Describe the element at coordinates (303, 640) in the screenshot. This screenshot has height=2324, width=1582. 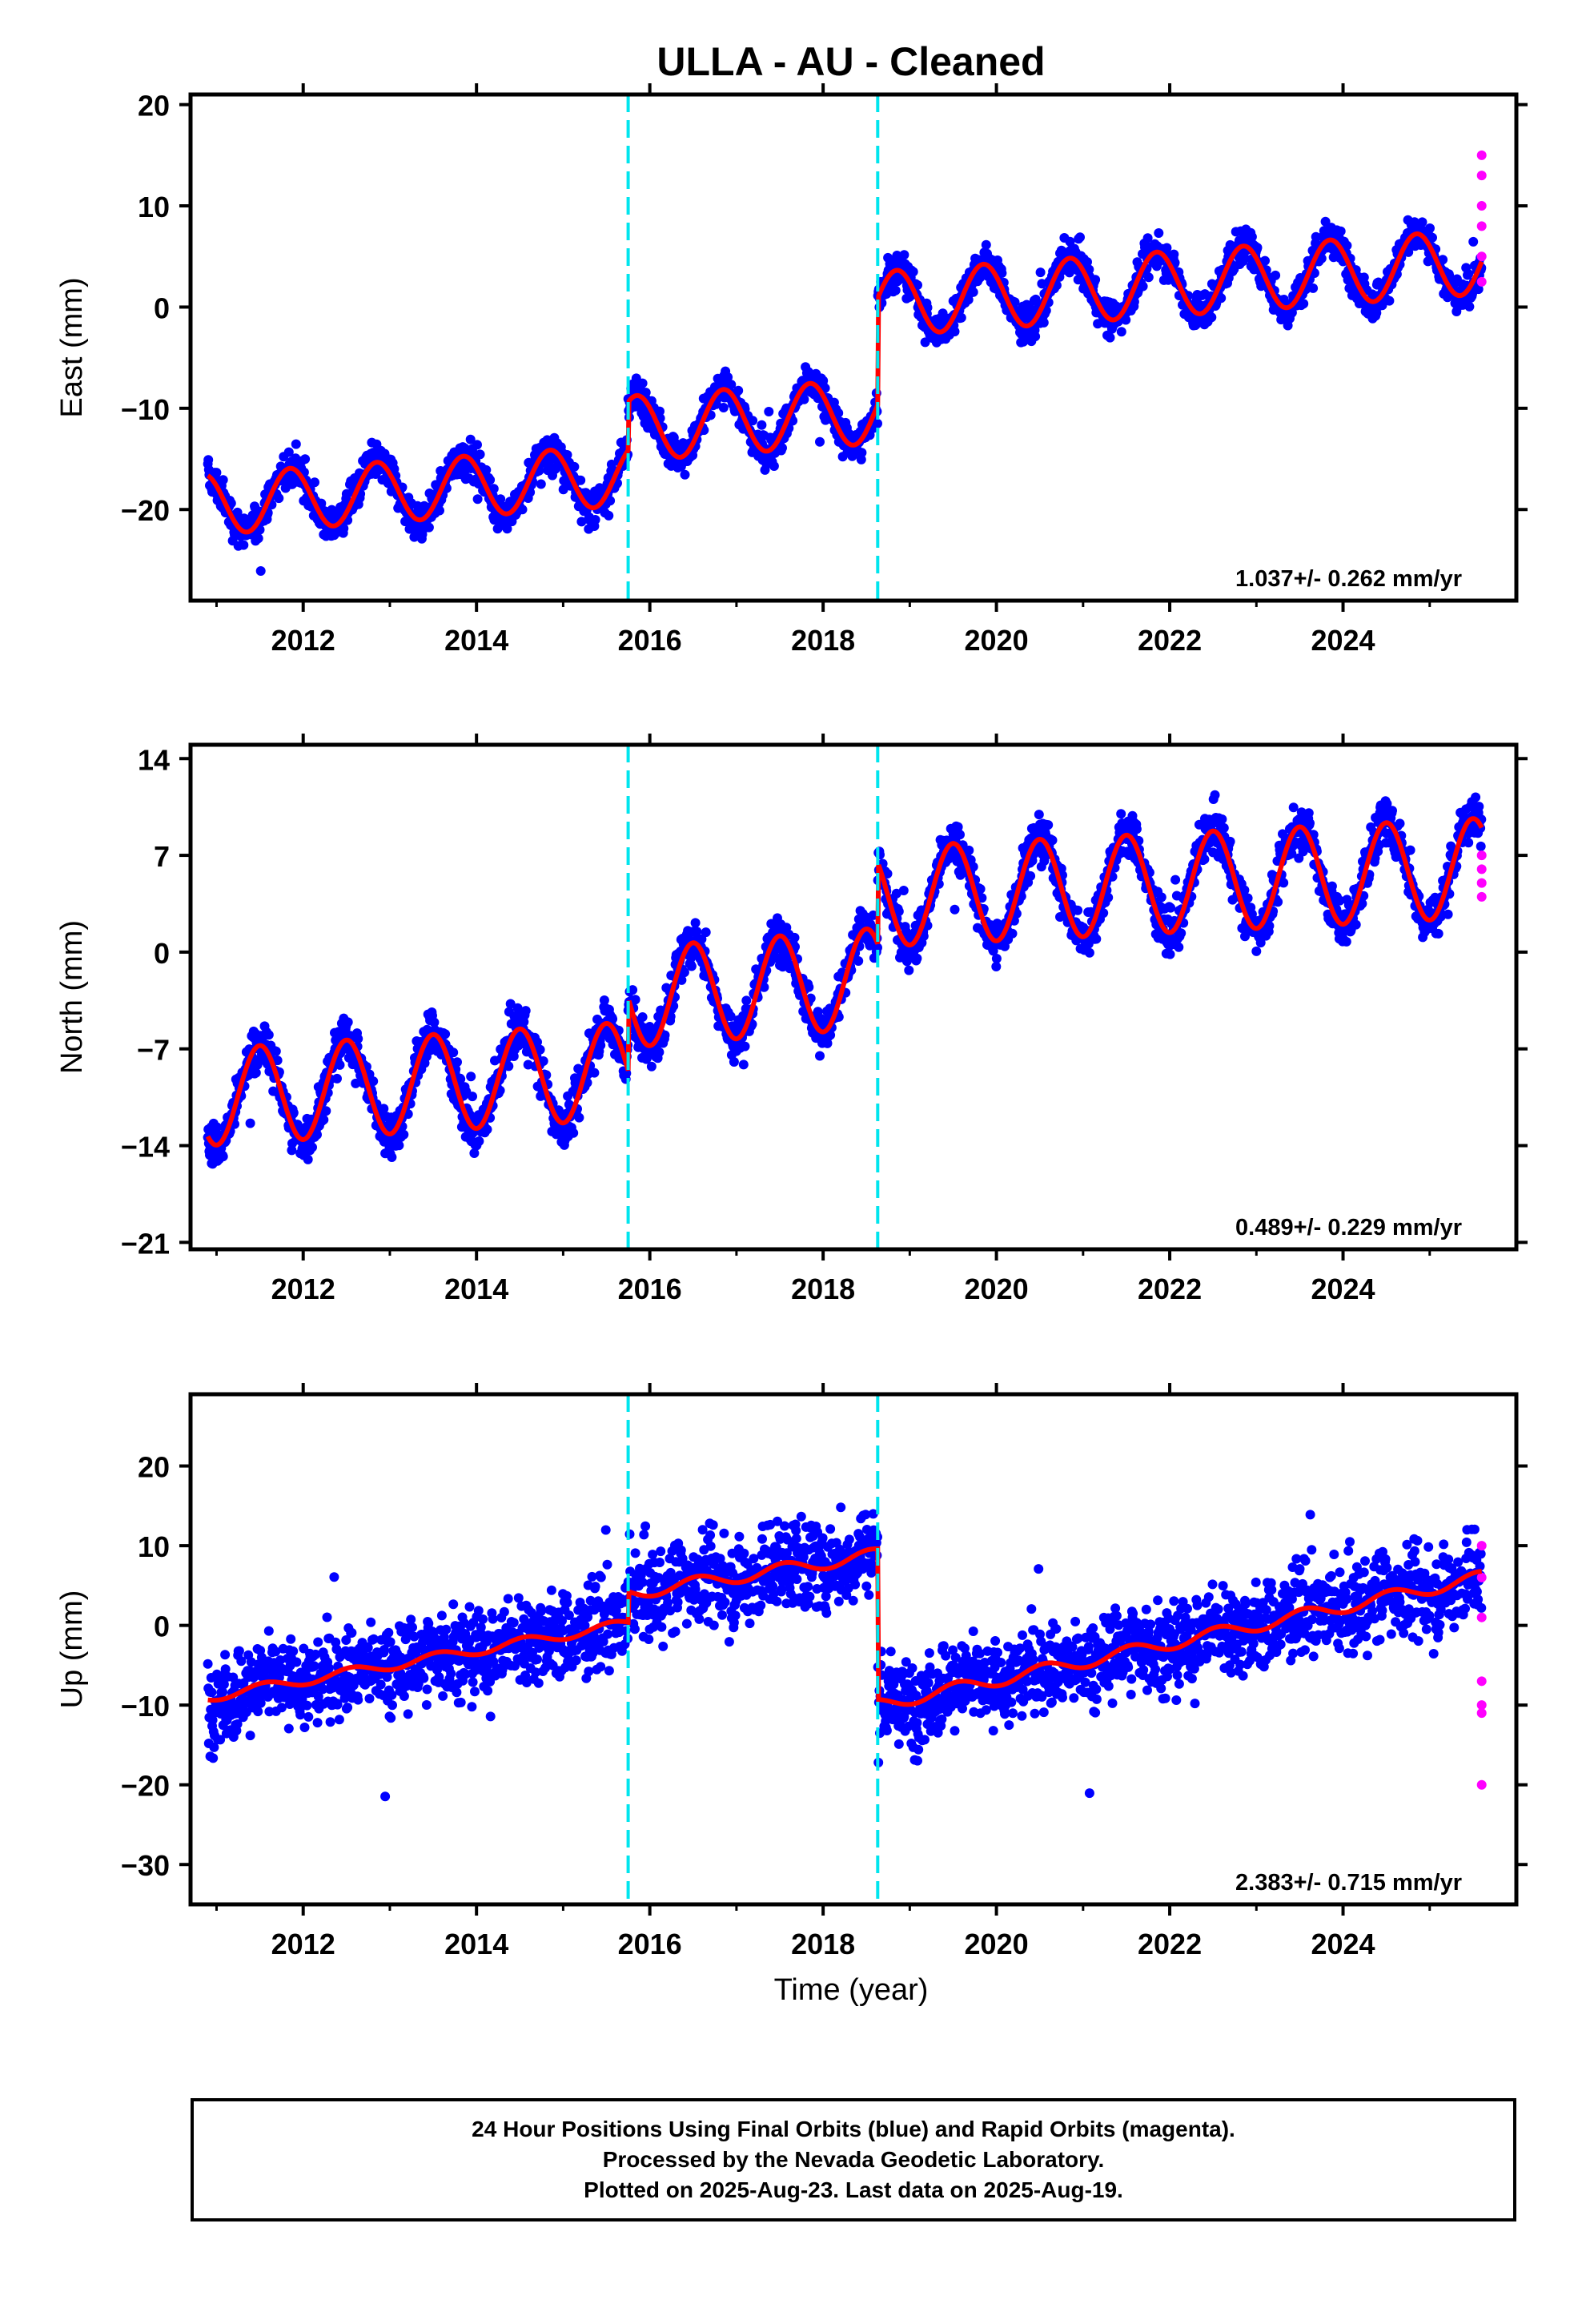
I see `east-x-tick-label: 2012` at that location.